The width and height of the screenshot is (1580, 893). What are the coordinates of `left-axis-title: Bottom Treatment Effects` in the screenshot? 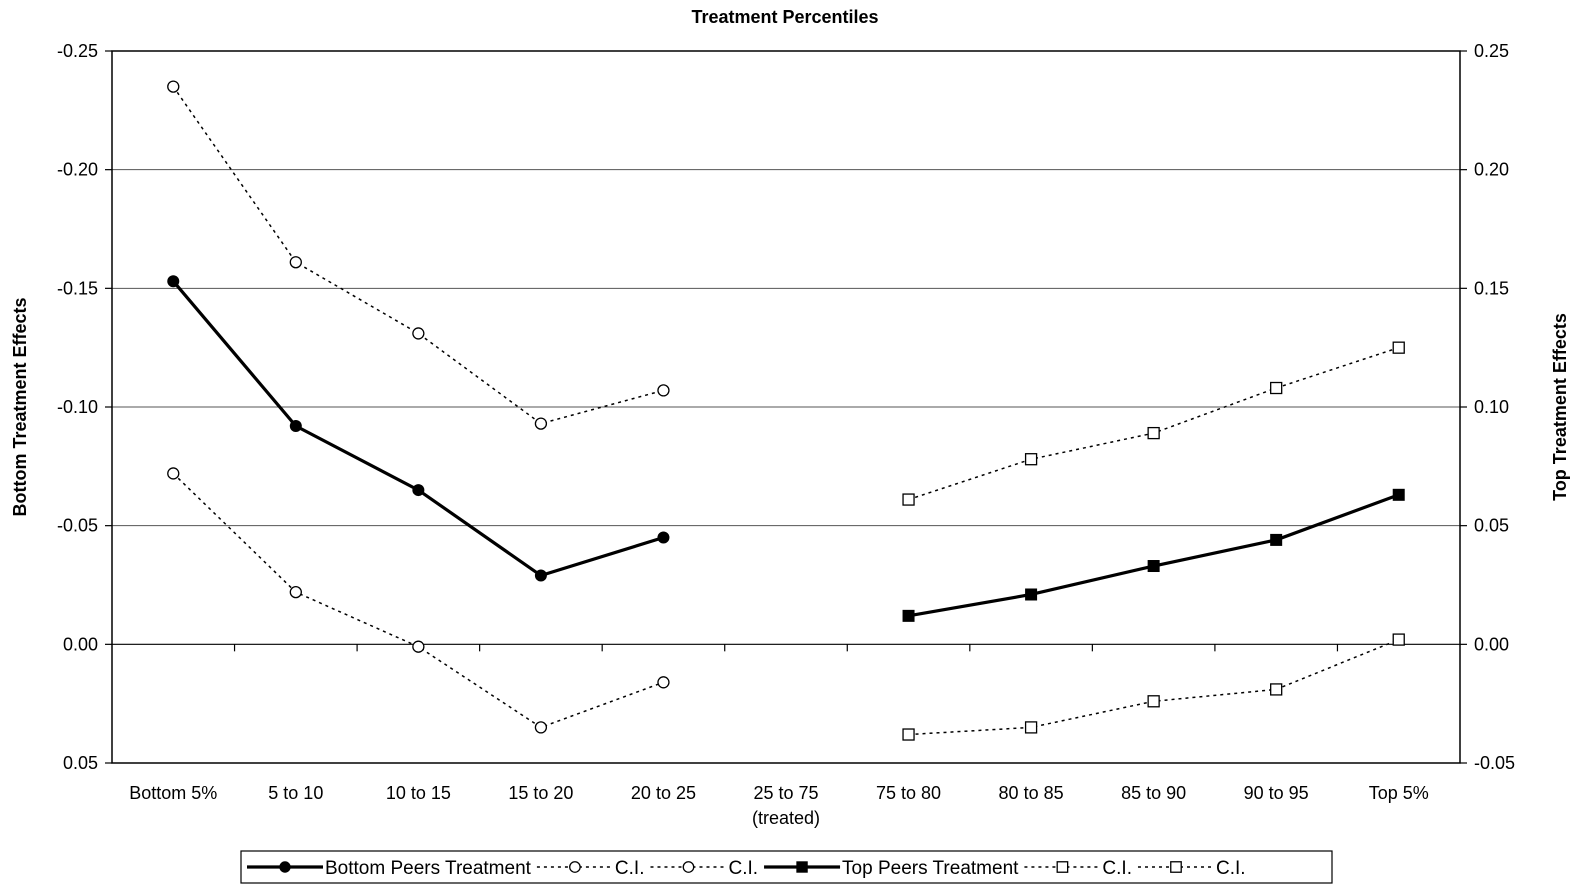 It's located at (20, 406).